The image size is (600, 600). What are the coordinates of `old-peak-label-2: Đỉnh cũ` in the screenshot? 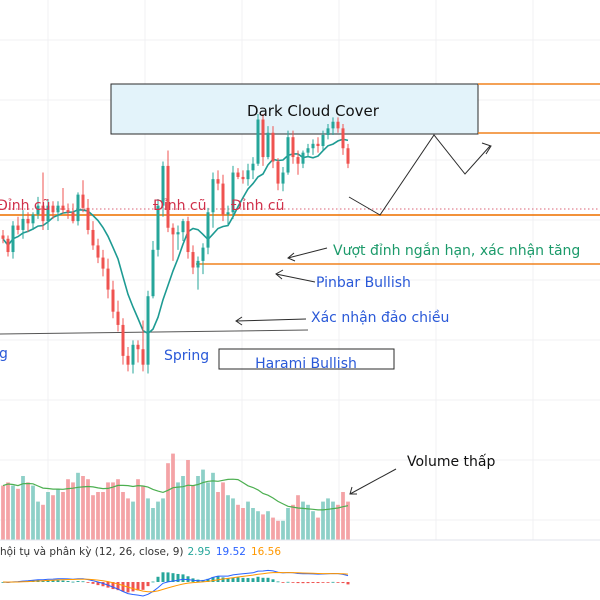 It's located at (180, 206).